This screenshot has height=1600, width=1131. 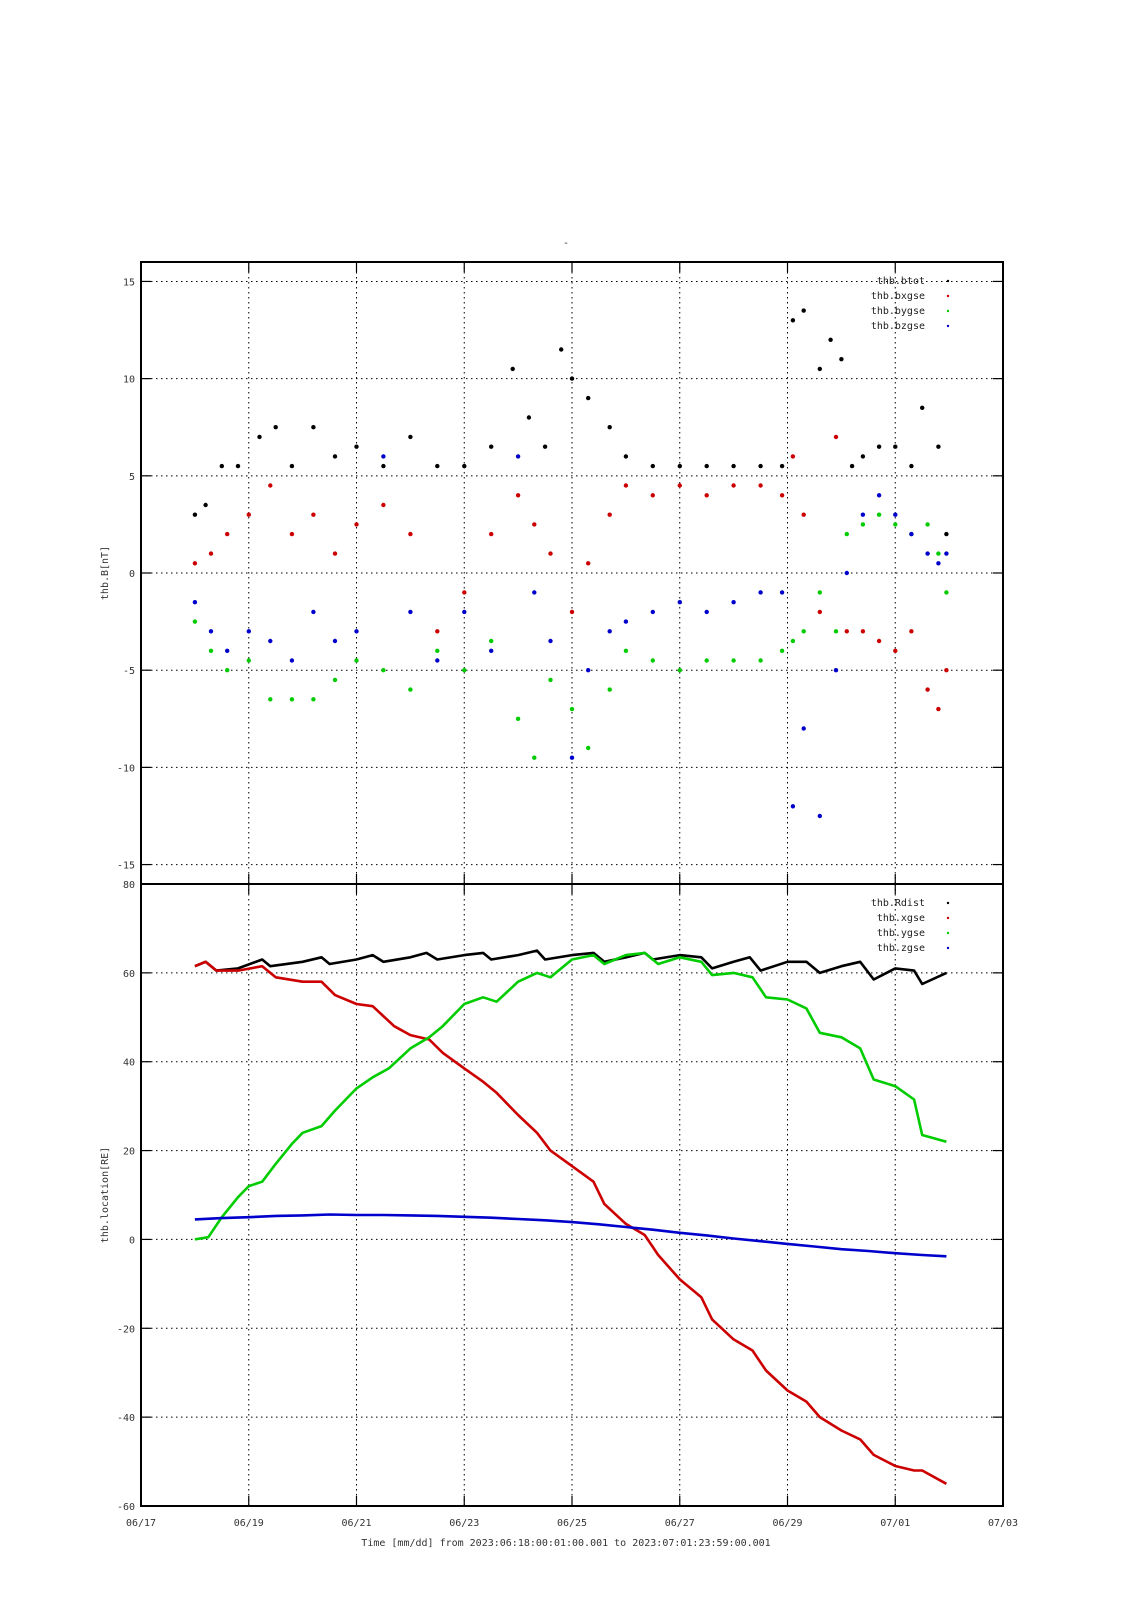 I want to click on y-tick-label: 5, so click(x=132, y=477).